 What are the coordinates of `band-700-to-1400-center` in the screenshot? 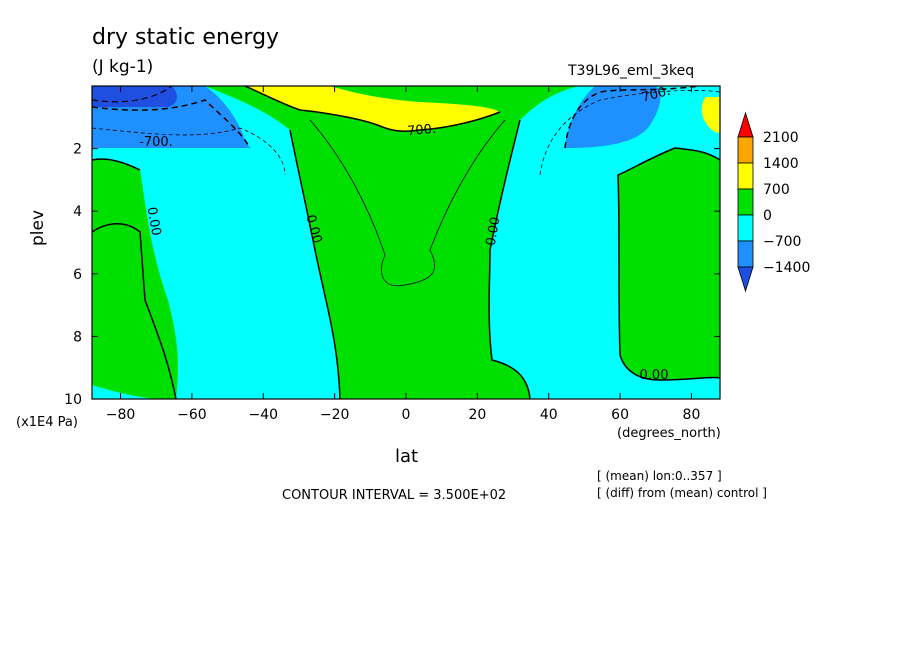 It's located at (372, 109).